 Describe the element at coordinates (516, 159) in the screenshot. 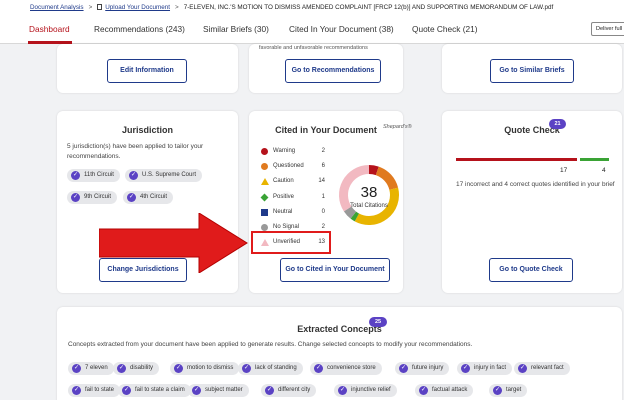

I see `incorrect-quotes-bar` at that location.